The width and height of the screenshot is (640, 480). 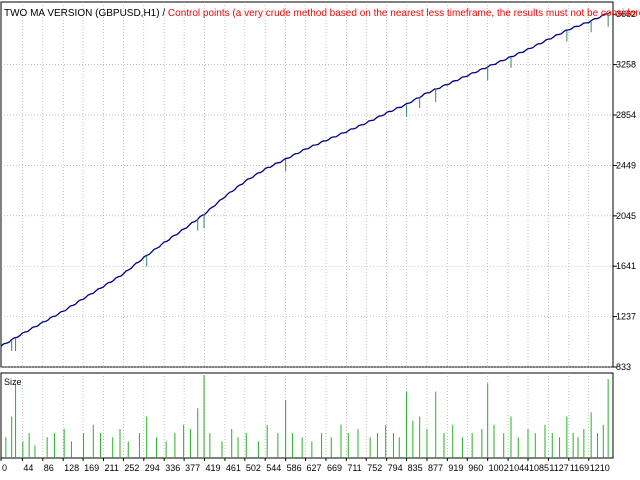 I want to click on x-tick-label: 0, so click(x=4, y=468).